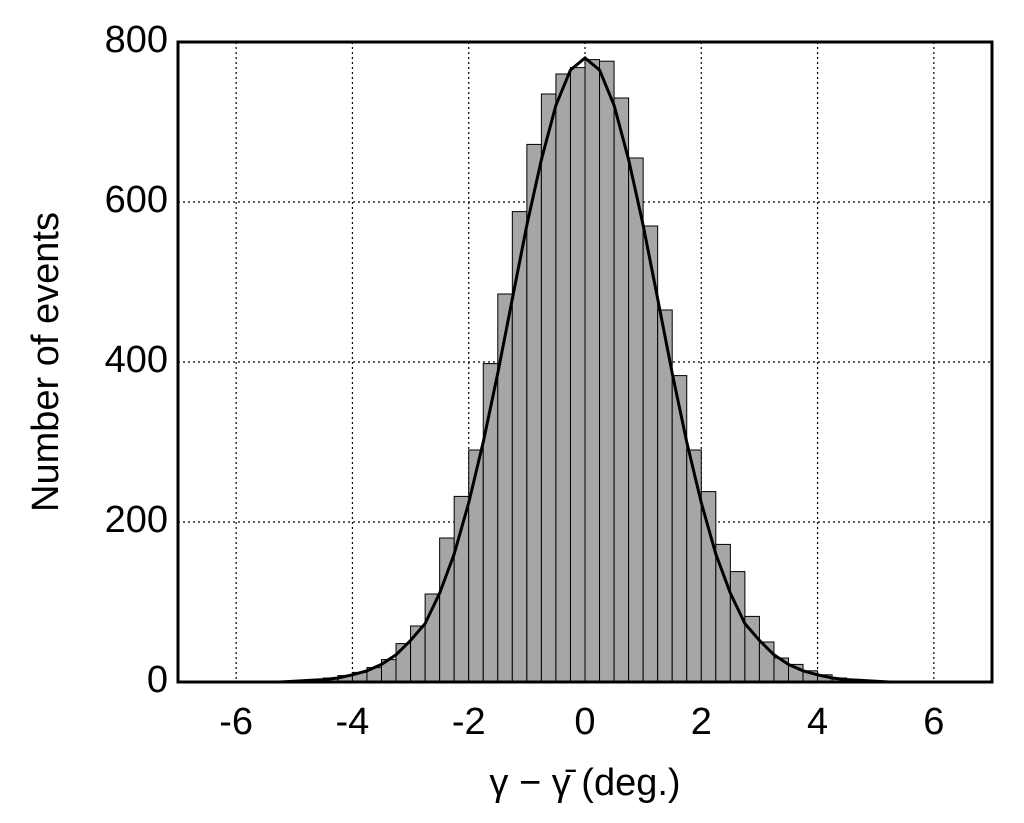  Describe the element at coordinates (136, 520) in the screenshot. I see `y-tick-label: 200` at that location.